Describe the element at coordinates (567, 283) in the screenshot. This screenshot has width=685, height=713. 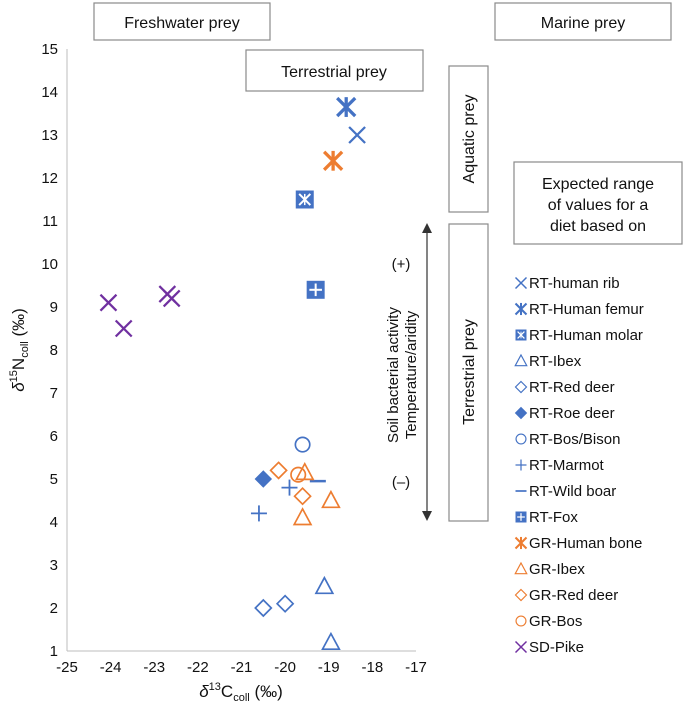
I see `legend-item-rt-human-rib: RT-human rib` at that location.